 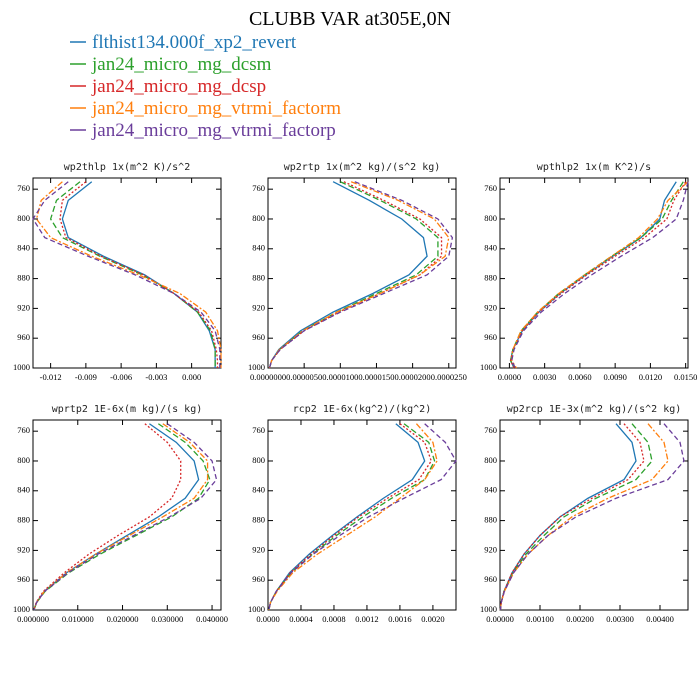 I want to click on x-tick-label: 0.00000, so click(x=500, y=619).